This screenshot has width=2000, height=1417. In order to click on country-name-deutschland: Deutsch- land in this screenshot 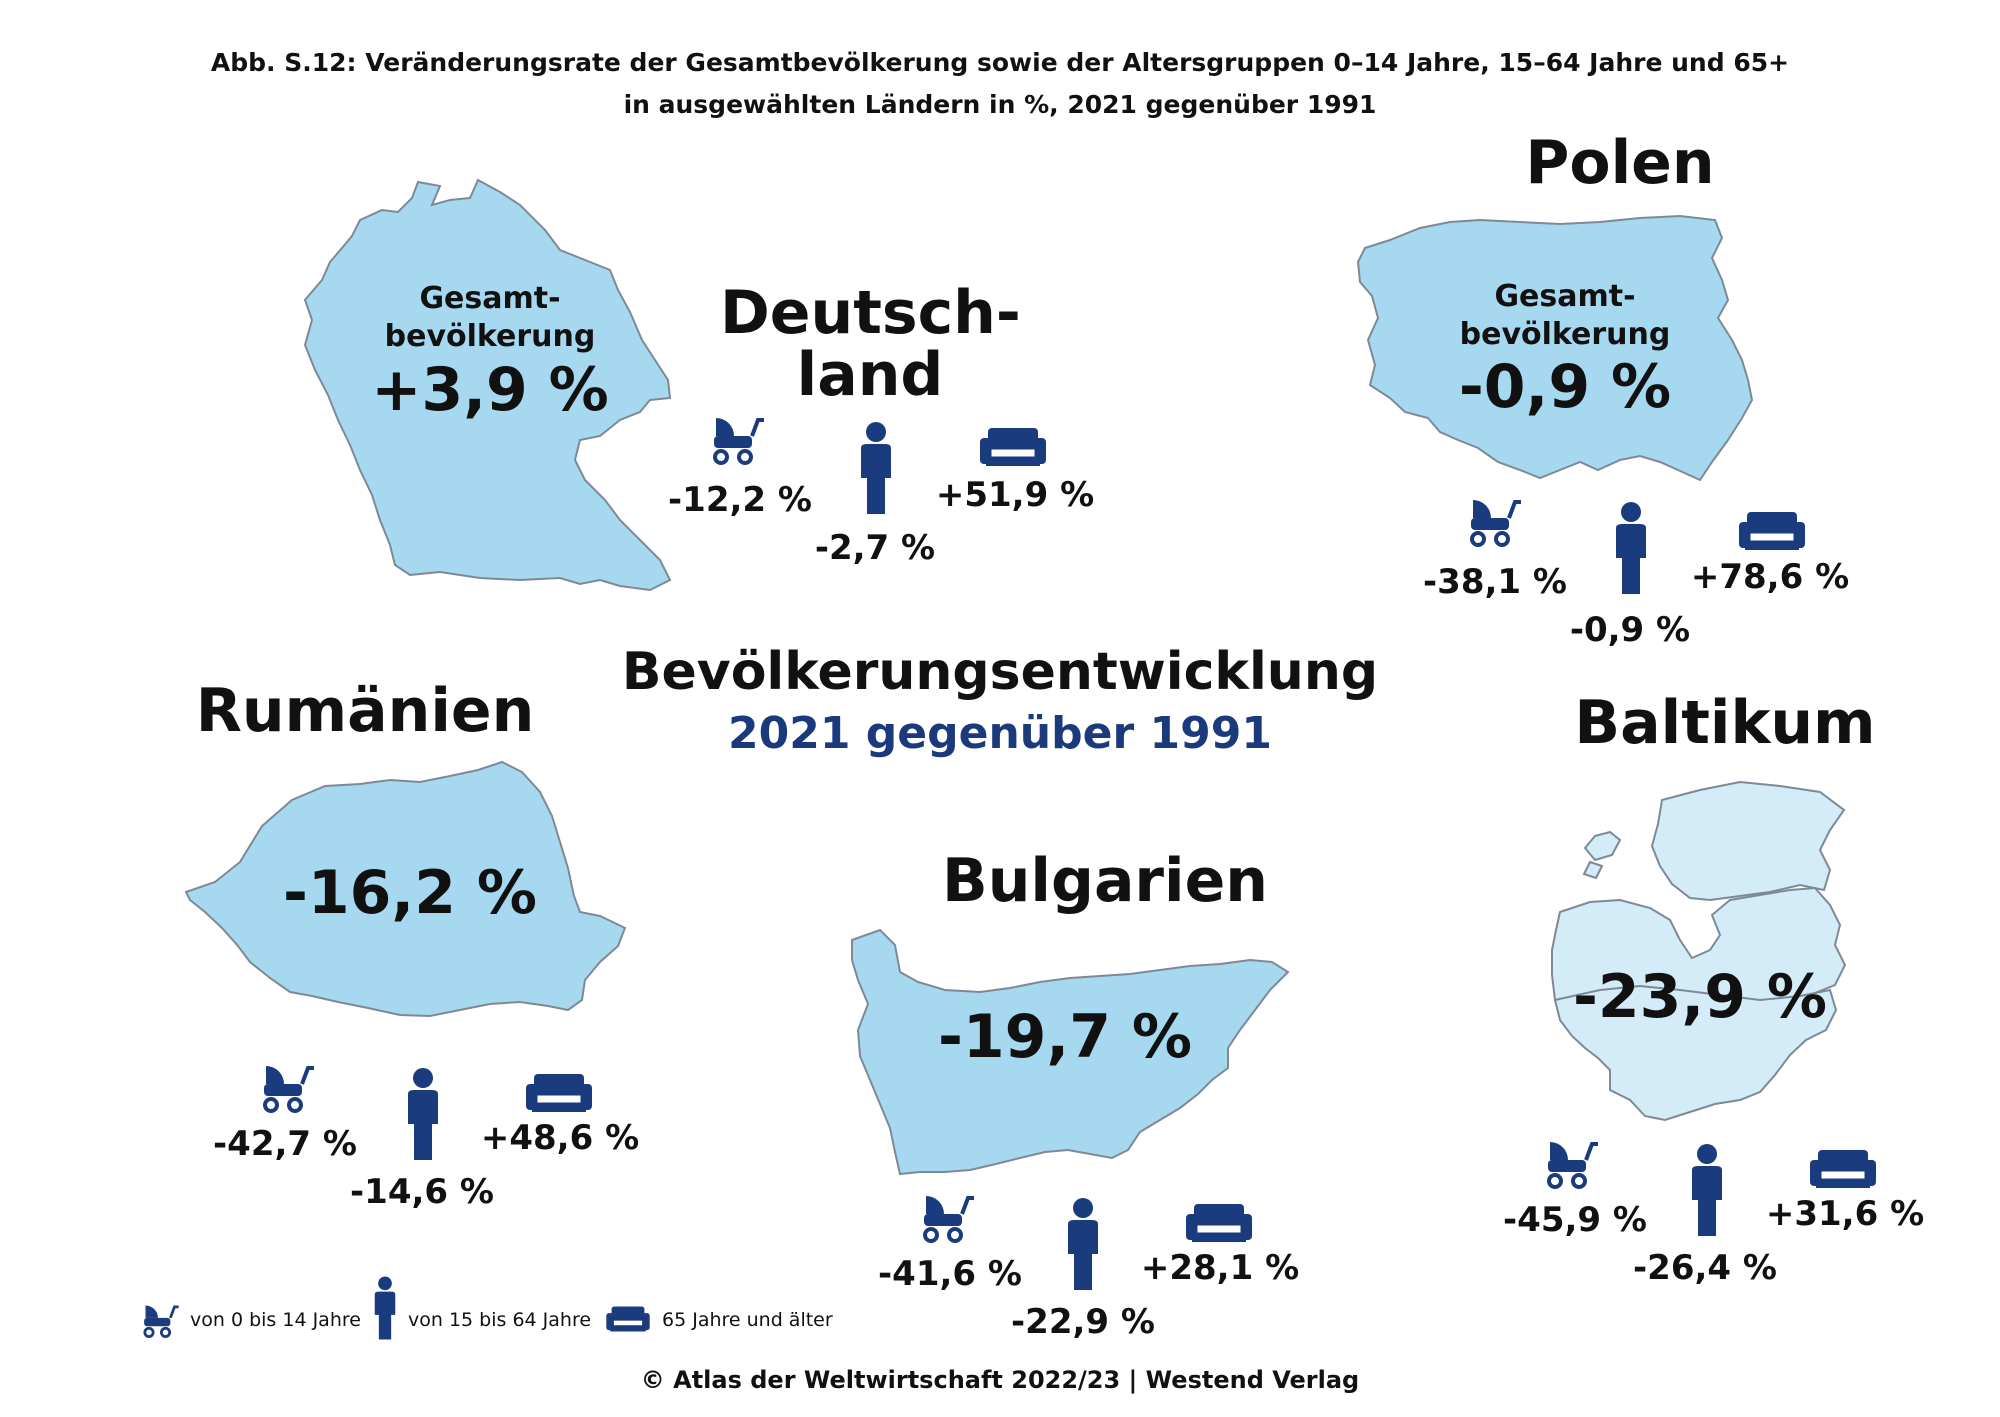, I will do `click(870, 344)`.